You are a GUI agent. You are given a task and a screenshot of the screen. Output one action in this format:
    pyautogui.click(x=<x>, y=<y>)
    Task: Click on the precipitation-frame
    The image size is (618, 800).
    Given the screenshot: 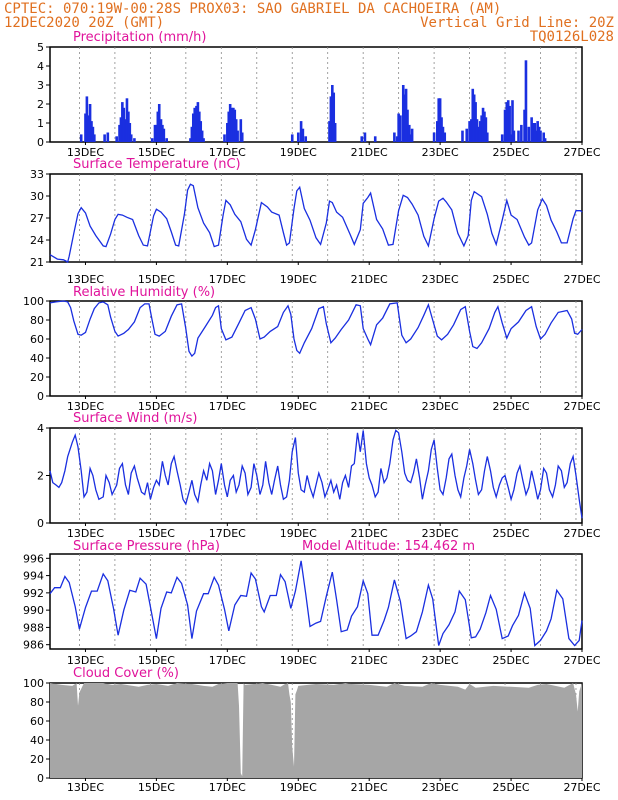 What is the action you would take?
    pyautogui.click(x=316, y=94)
    